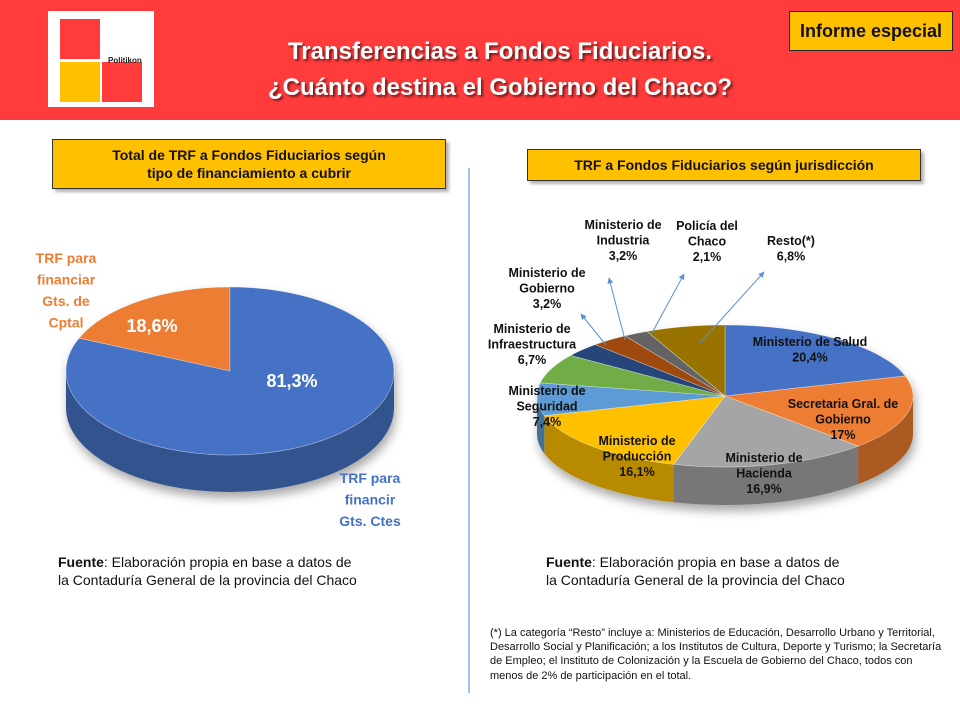  I want to click on right-slice-4-label: Ministerio de Seguridad 7,4%, so click(546, 406).